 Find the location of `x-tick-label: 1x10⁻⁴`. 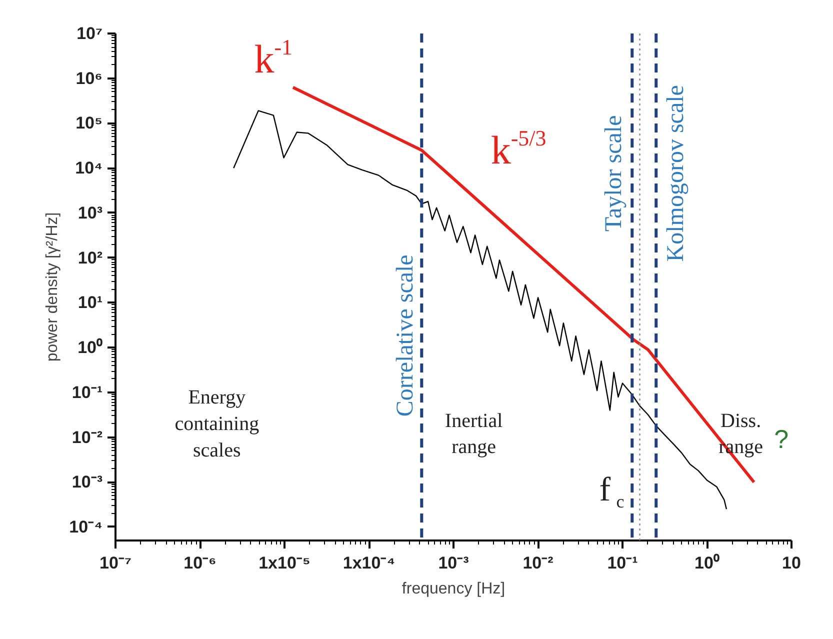

x-tick-label: 1x10⁻⁴ is located at coordinates (369, 563).